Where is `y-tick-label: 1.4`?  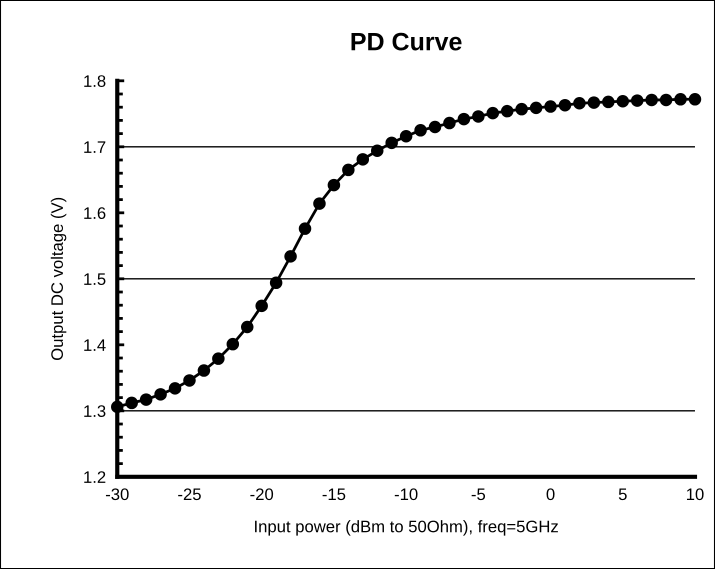
y-tick-label: 1.4 is located at coordinates (95, 345).